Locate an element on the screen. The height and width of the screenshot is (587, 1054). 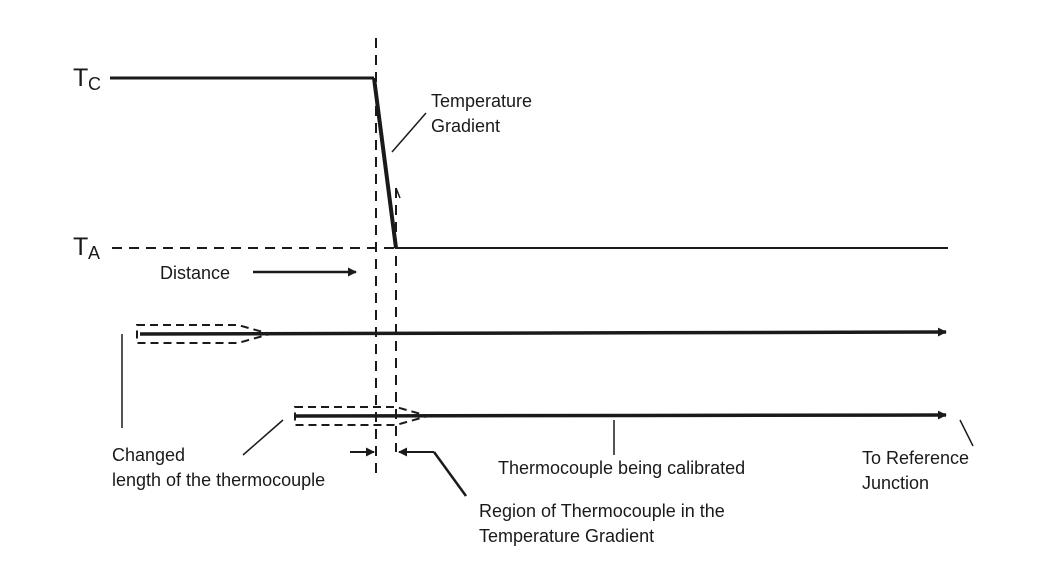
changed-length-label-line1: Changed is located at coordinates (148, 455).